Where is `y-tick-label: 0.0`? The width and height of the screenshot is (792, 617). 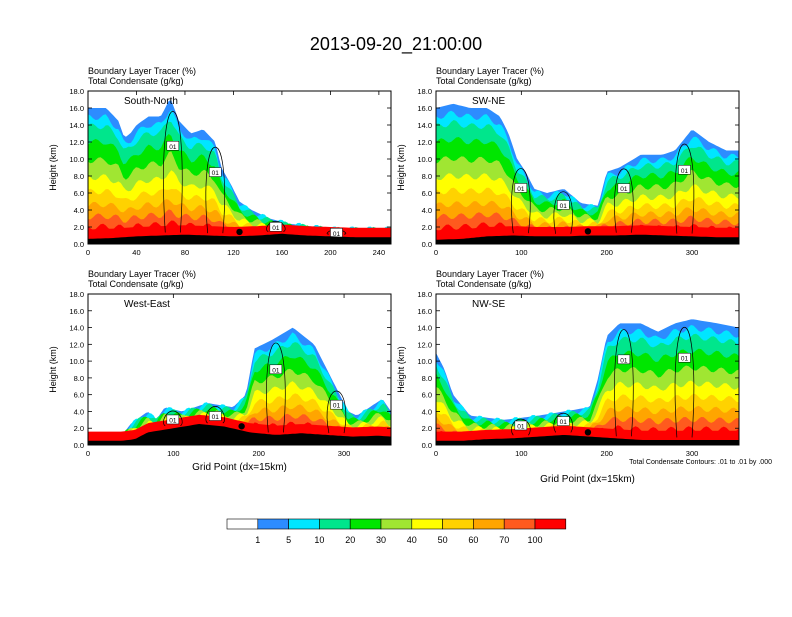
y-tick-label: 0.0 is located at coordinates (79, 244).